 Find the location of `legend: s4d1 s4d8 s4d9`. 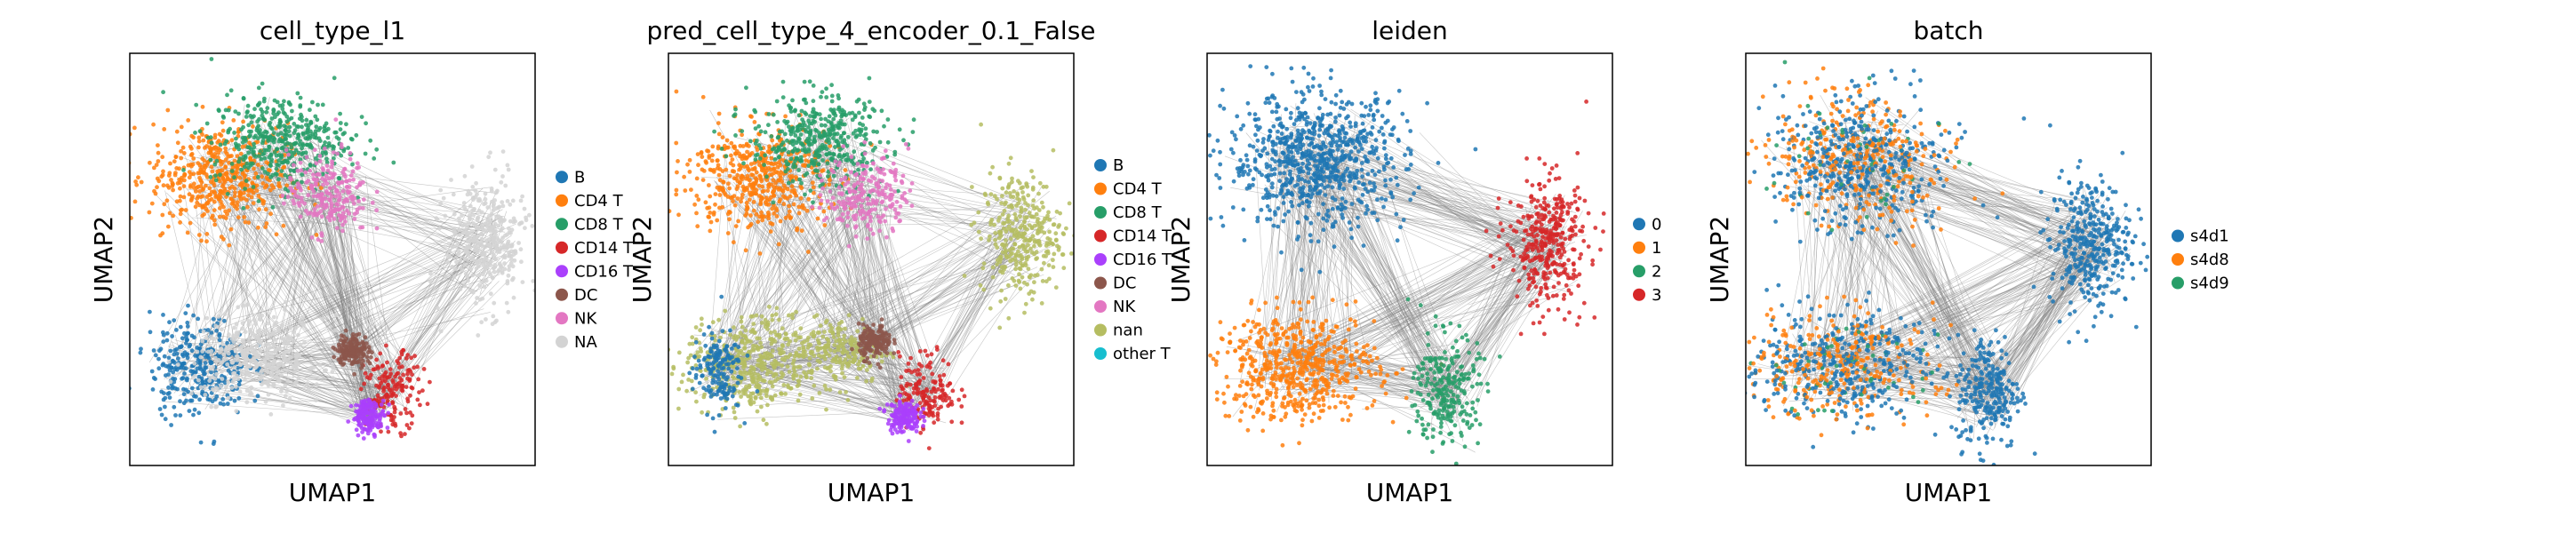

legend: s4d1 s4d8 s4d9 is located at coordinates (2200, 260).